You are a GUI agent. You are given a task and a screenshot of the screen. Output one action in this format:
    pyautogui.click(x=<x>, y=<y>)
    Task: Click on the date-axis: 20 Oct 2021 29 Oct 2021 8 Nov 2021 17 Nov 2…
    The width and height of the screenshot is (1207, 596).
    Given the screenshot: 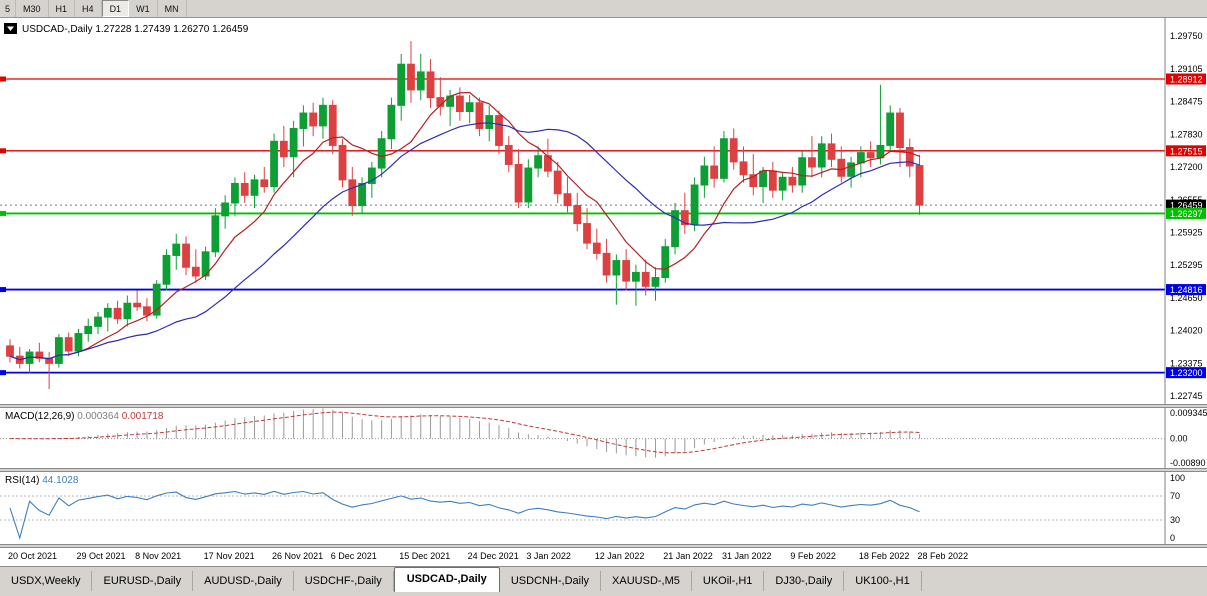 What is the action you would take?
    pyautogui.click(x=488, y=556)
    